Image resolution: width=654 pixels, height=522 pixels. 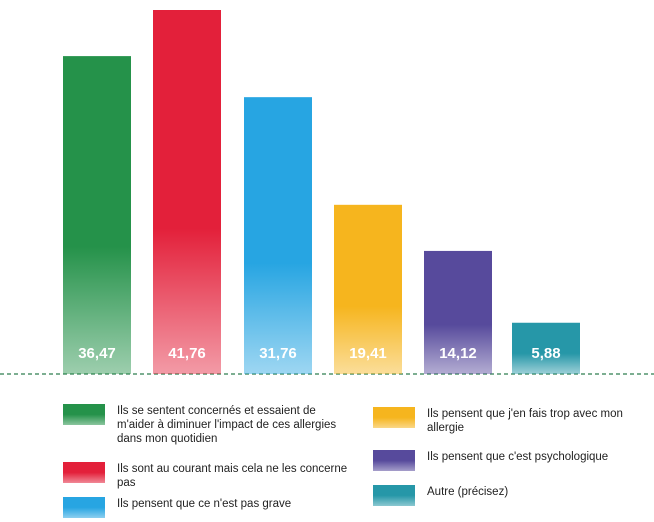 I want to click on value-label: 19,41, so click(x=368, y=353).